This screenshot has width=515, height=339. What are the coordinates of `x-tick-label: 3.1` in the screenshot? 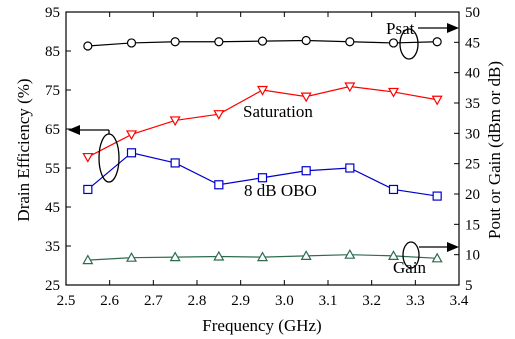 It's located at (328, 301).